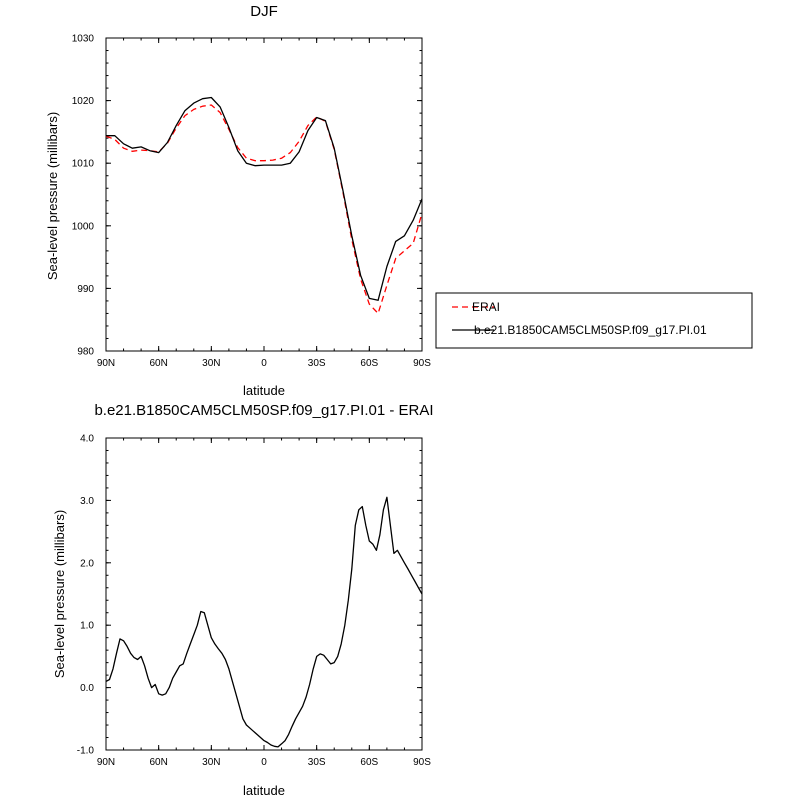 The width and height of the screenshot is (800, 800). What do you see at coordinates (317, 762) in the screenshot?
I see `bottom-x-tick-label: 30S` at bounding box center [317, 762].